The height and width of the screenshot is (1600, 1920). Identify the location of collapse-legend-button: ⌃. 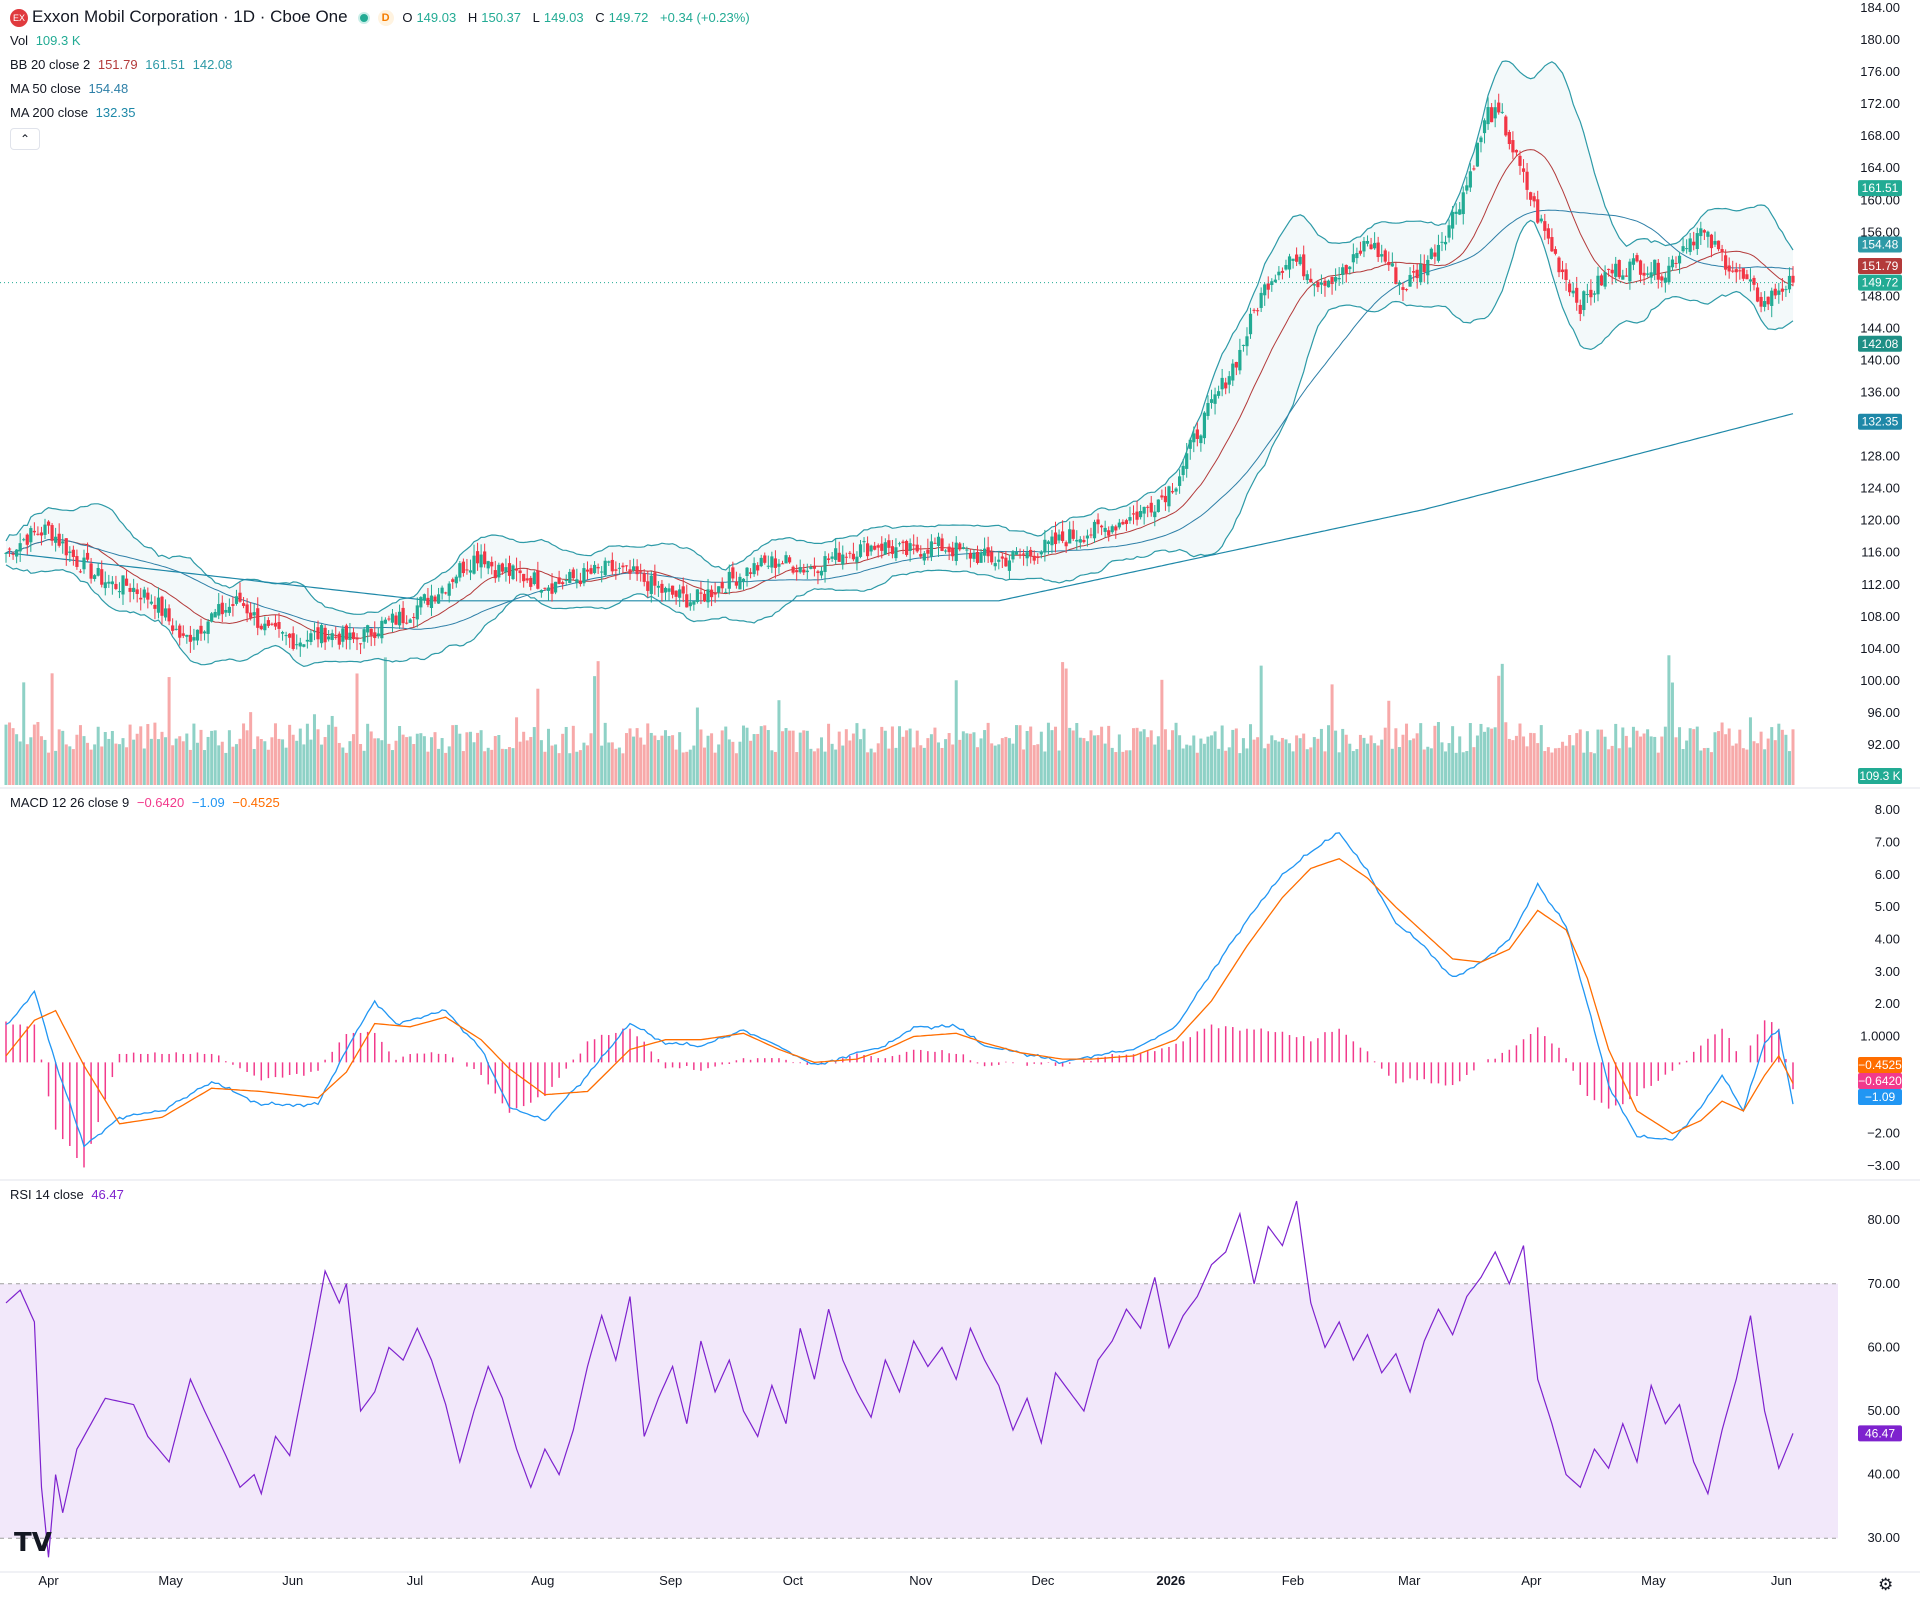
(25, 139).